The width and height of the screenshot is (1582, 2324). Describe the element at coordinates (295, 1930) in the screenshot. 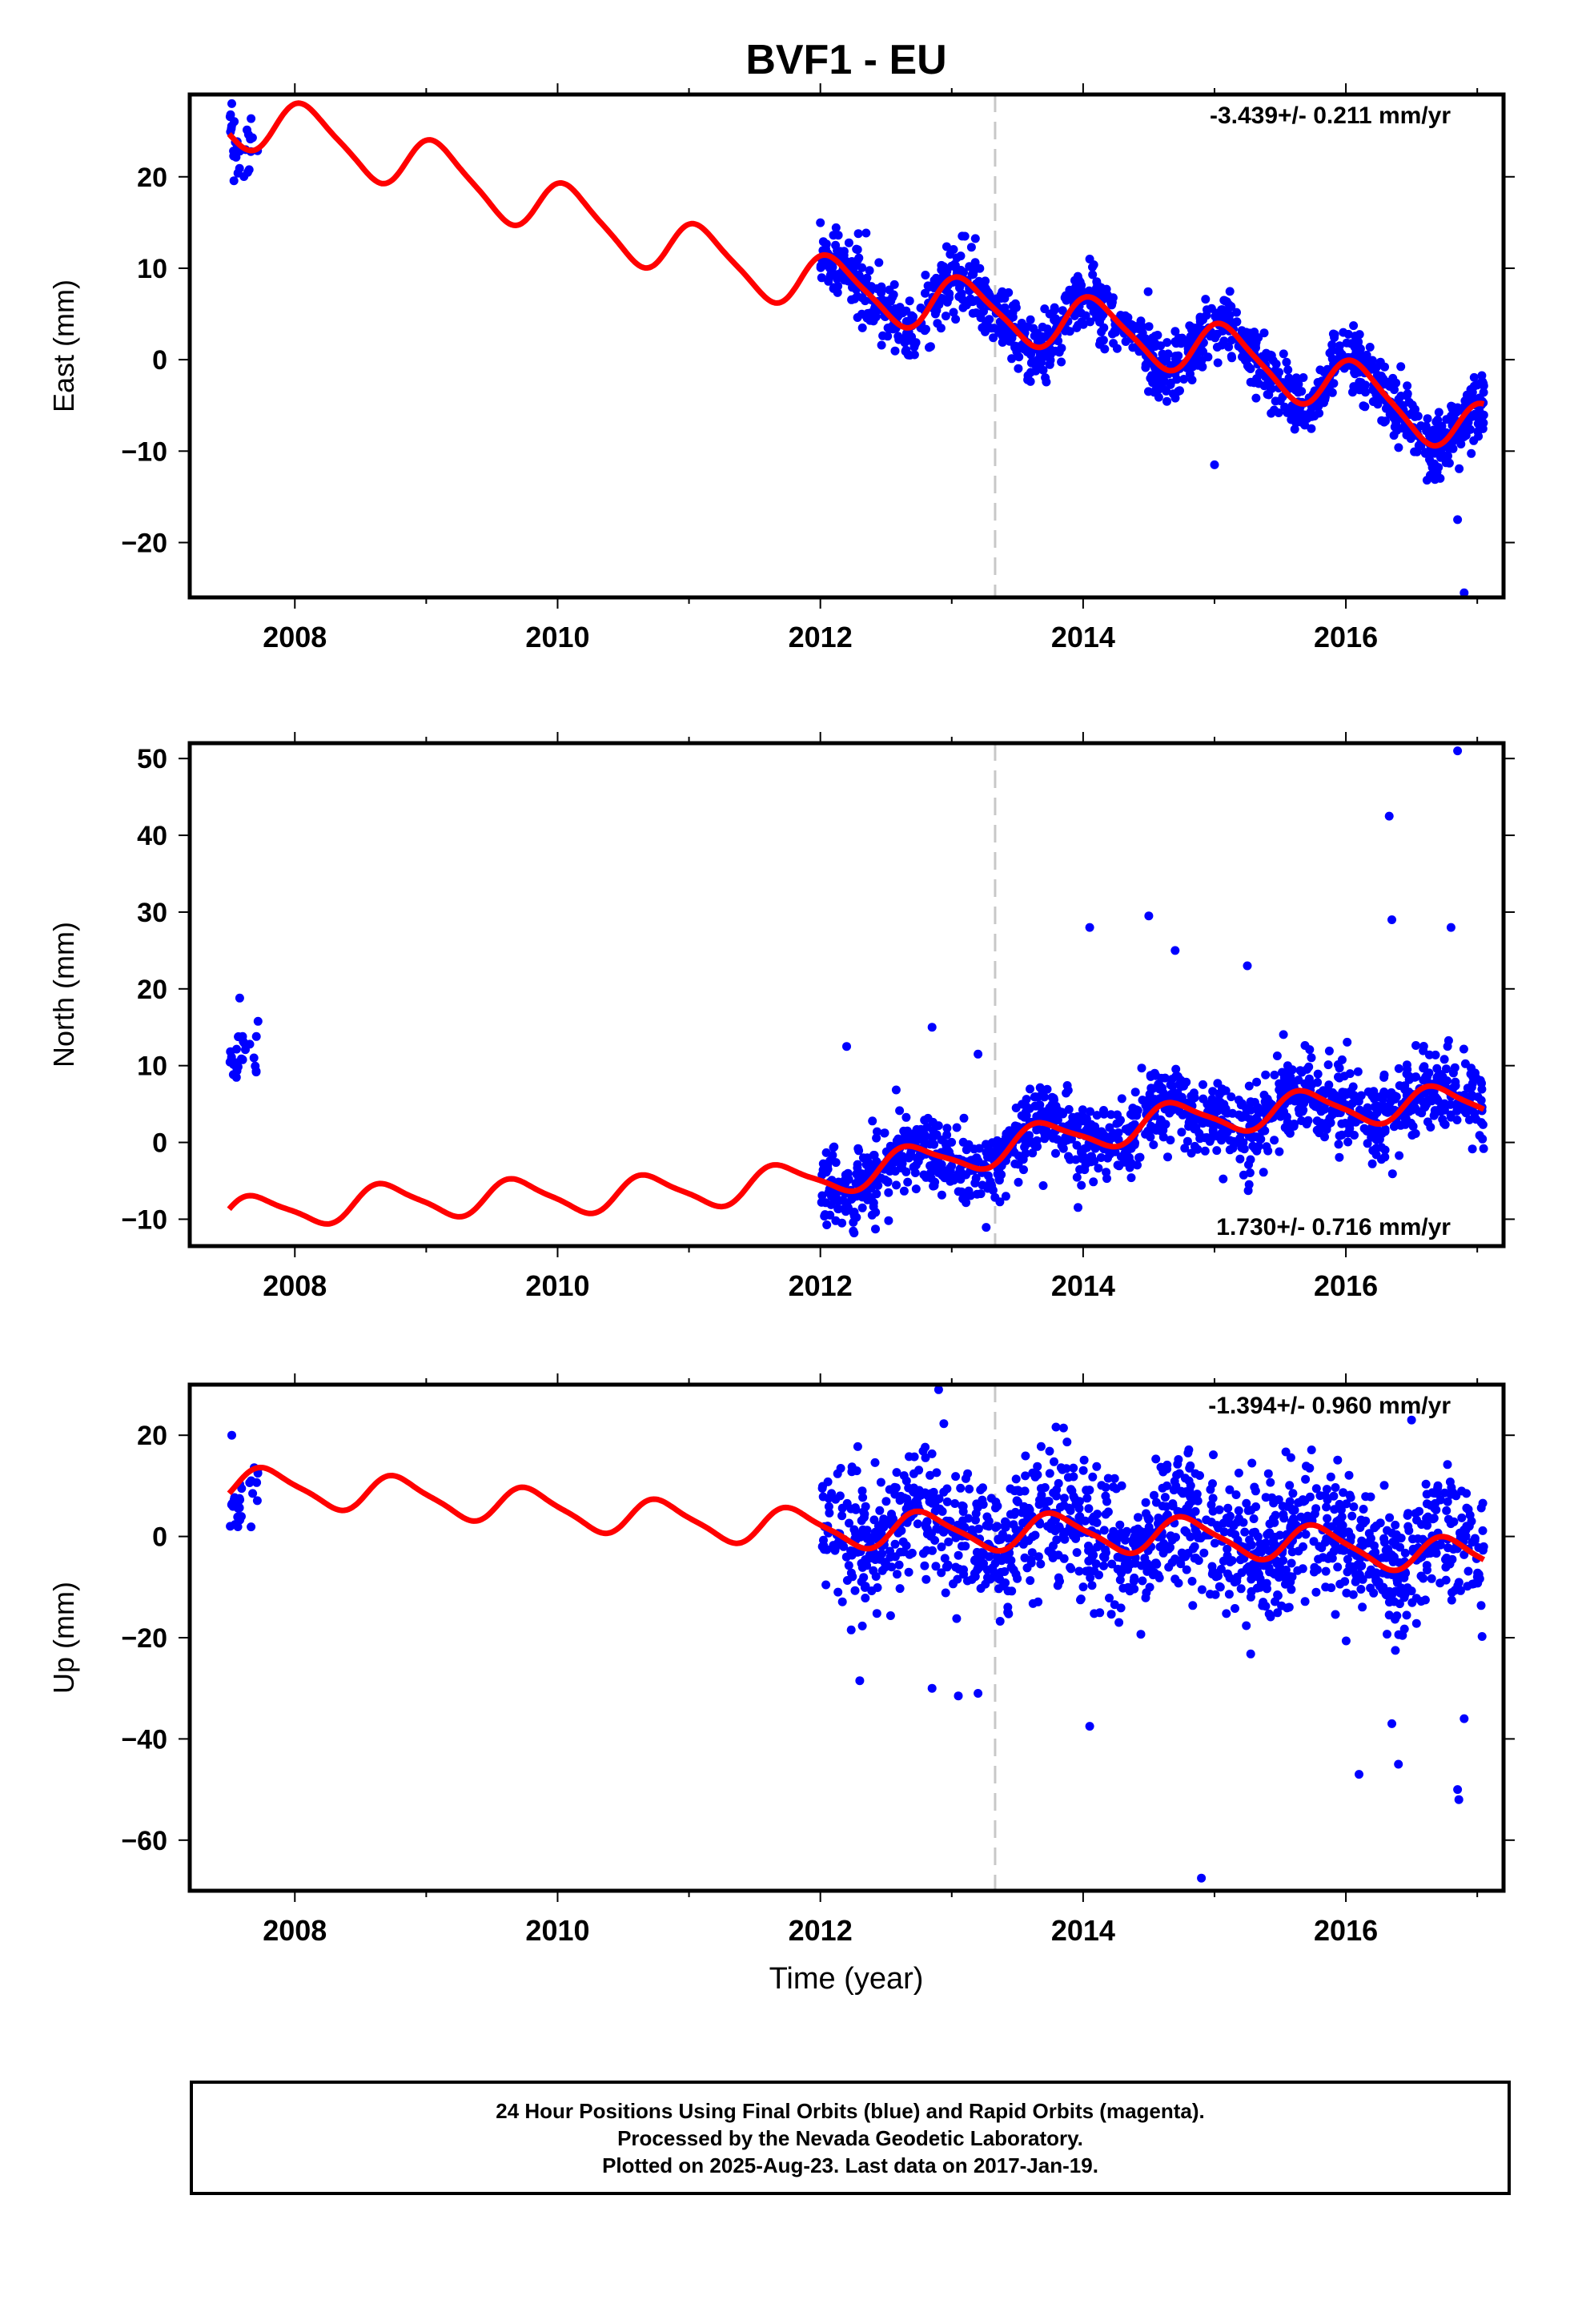

I see `up-xtick-label: 2008` at that location.